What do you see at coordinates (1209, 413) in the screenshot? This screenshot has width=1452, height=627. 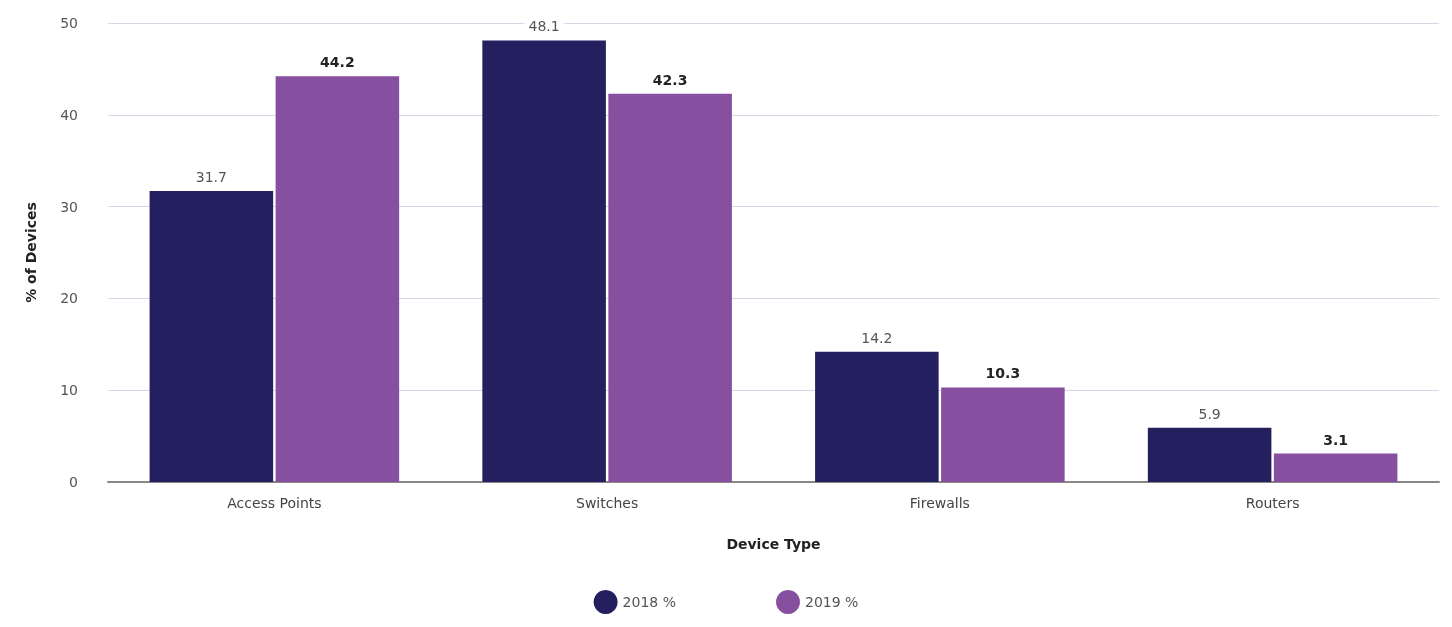 I see `data-label: 5.9` at bounding box center [1209, 413].